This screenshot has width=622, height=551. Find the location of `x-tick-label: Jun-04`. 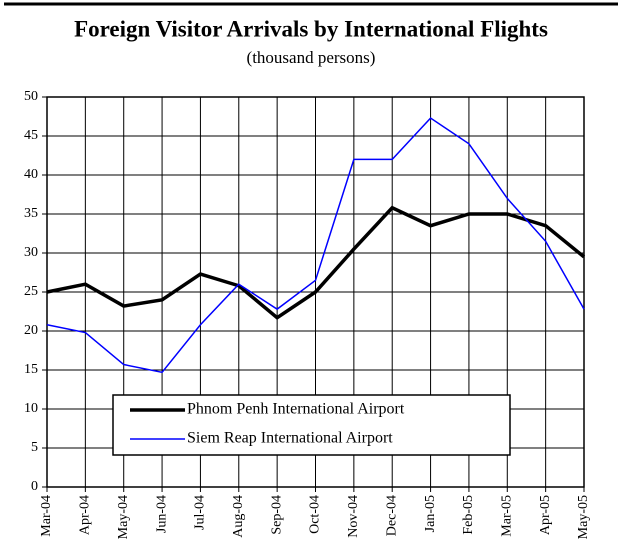

x-tick-label: Jun-04 is located at coordinates (161, 514).